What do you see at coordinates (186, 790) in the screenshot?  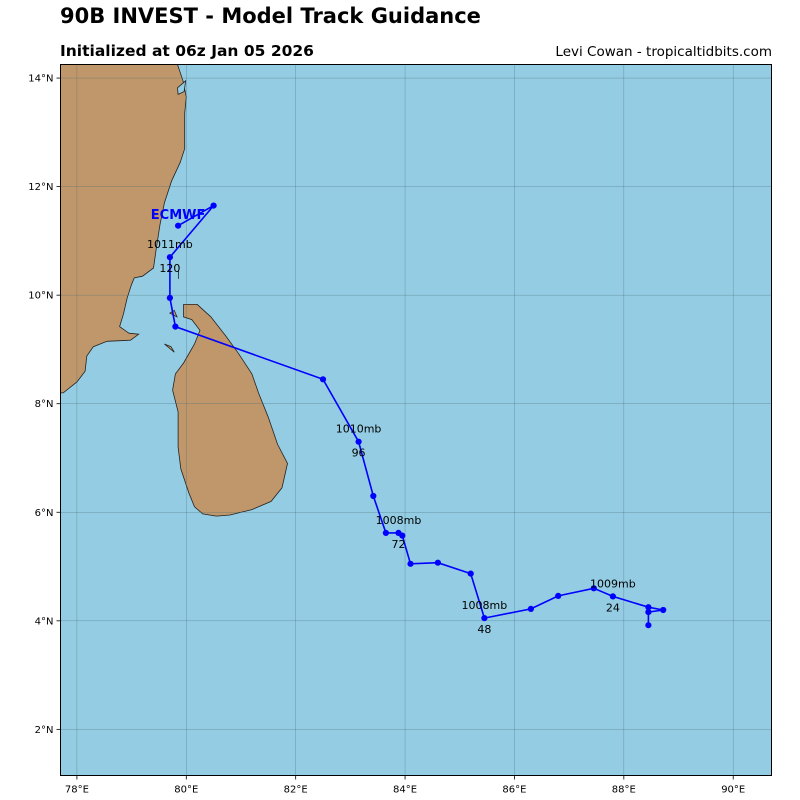 I see `lon-tick-label: 80°E` at bounding box center [186, 790].